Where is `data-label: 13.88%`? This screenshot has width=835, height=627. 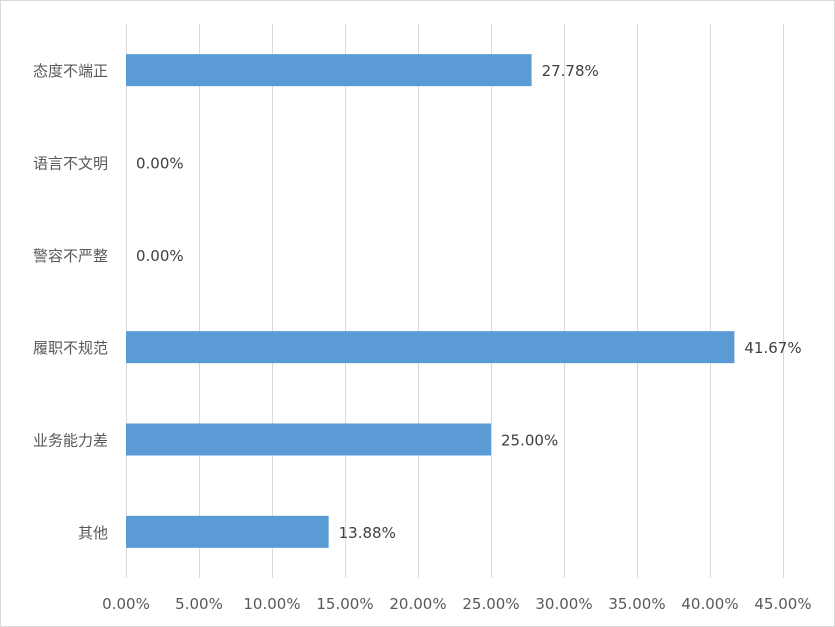 data-label: 13.88% is located at coordinates (367, 533).